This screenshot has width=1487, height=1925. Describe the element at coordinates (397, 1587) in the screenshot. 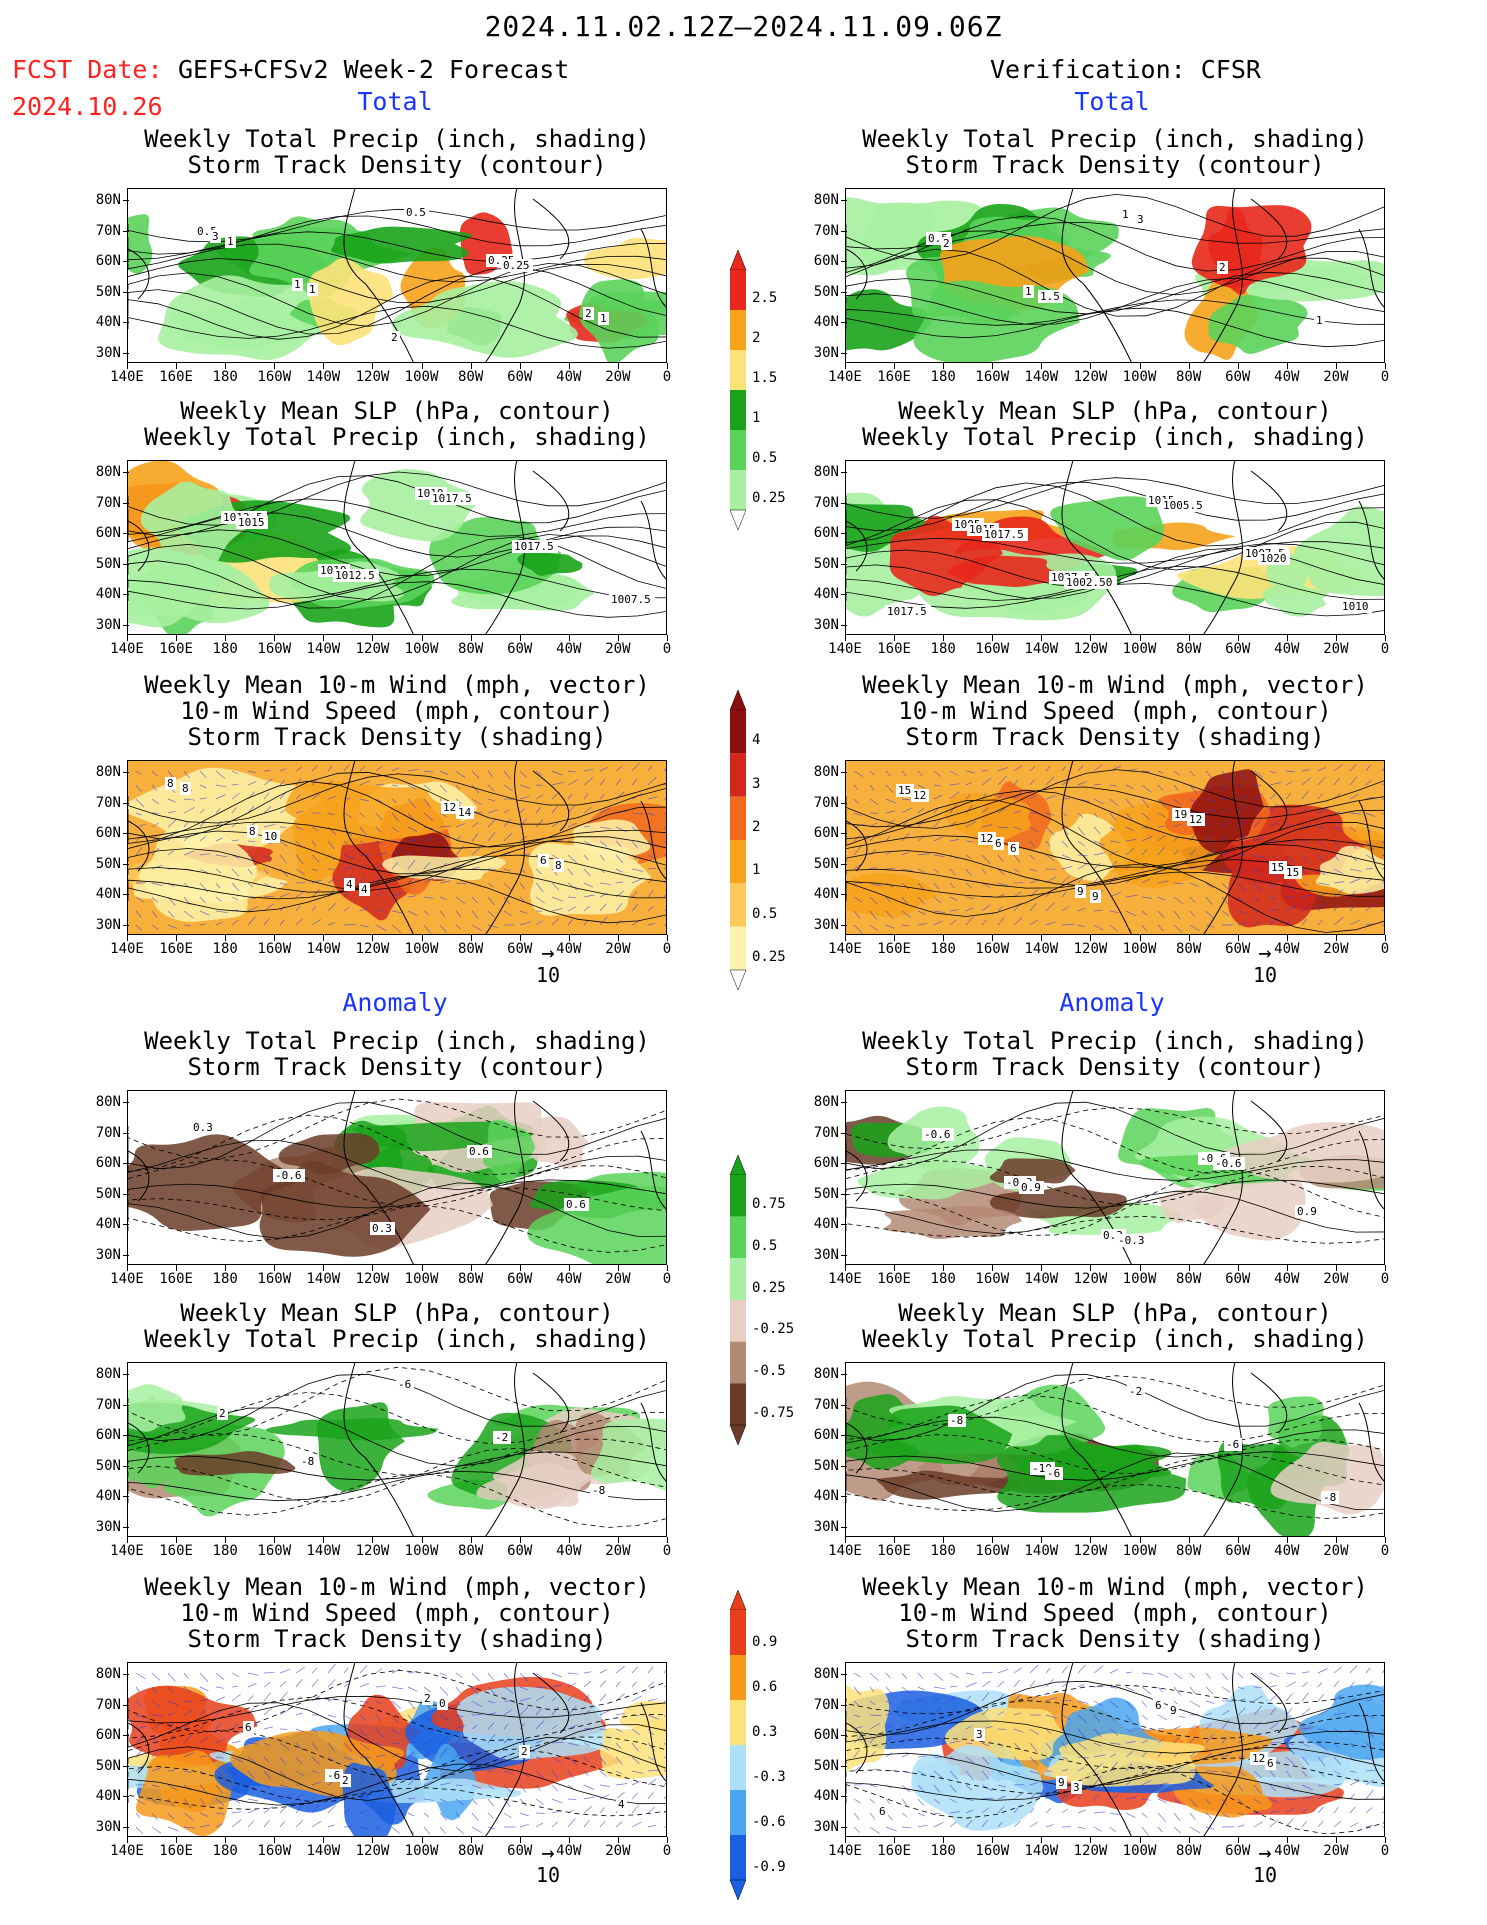

I see `panel-title-line: Weekly Mean 10-m Wind (mph, vector)` at that location.